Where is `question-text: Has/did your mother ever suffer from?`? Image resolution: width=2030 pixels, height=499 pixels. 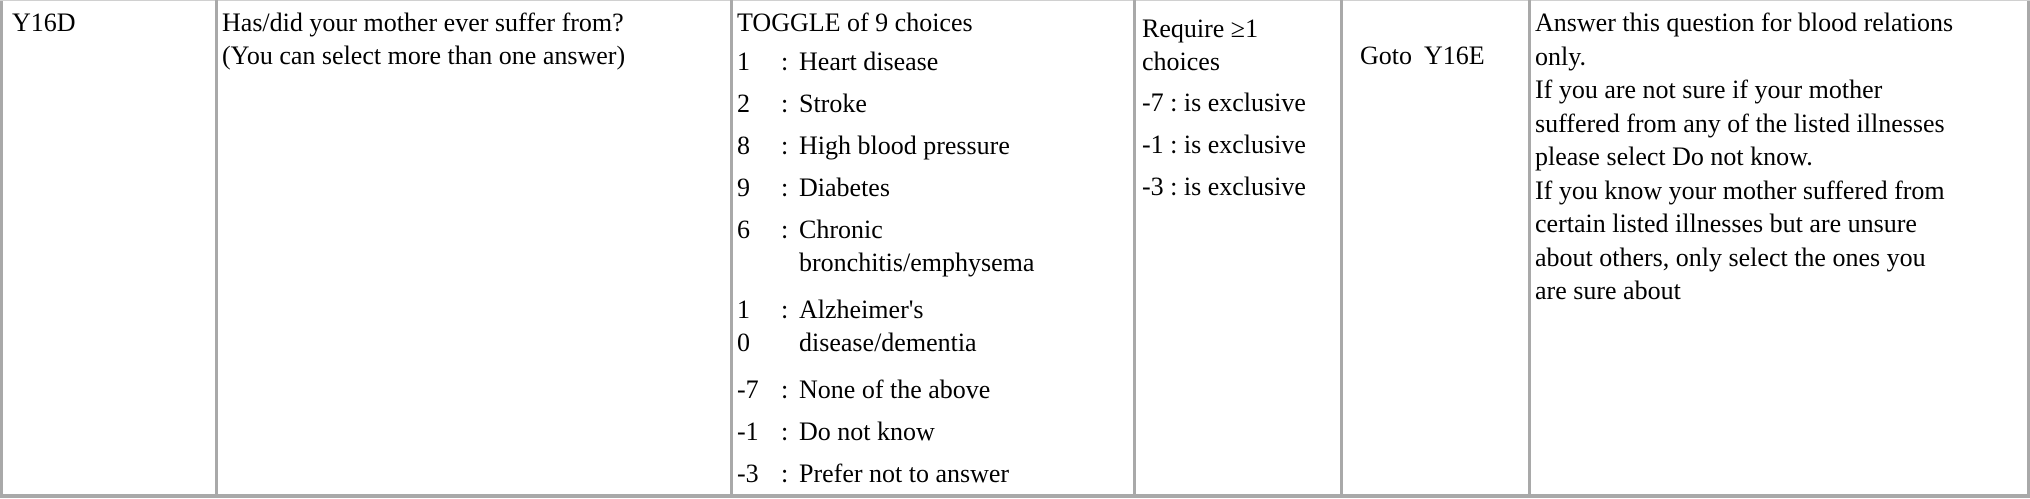 question-text: Has/did your mother ever suffer from? is located at coordinates (423, 22).